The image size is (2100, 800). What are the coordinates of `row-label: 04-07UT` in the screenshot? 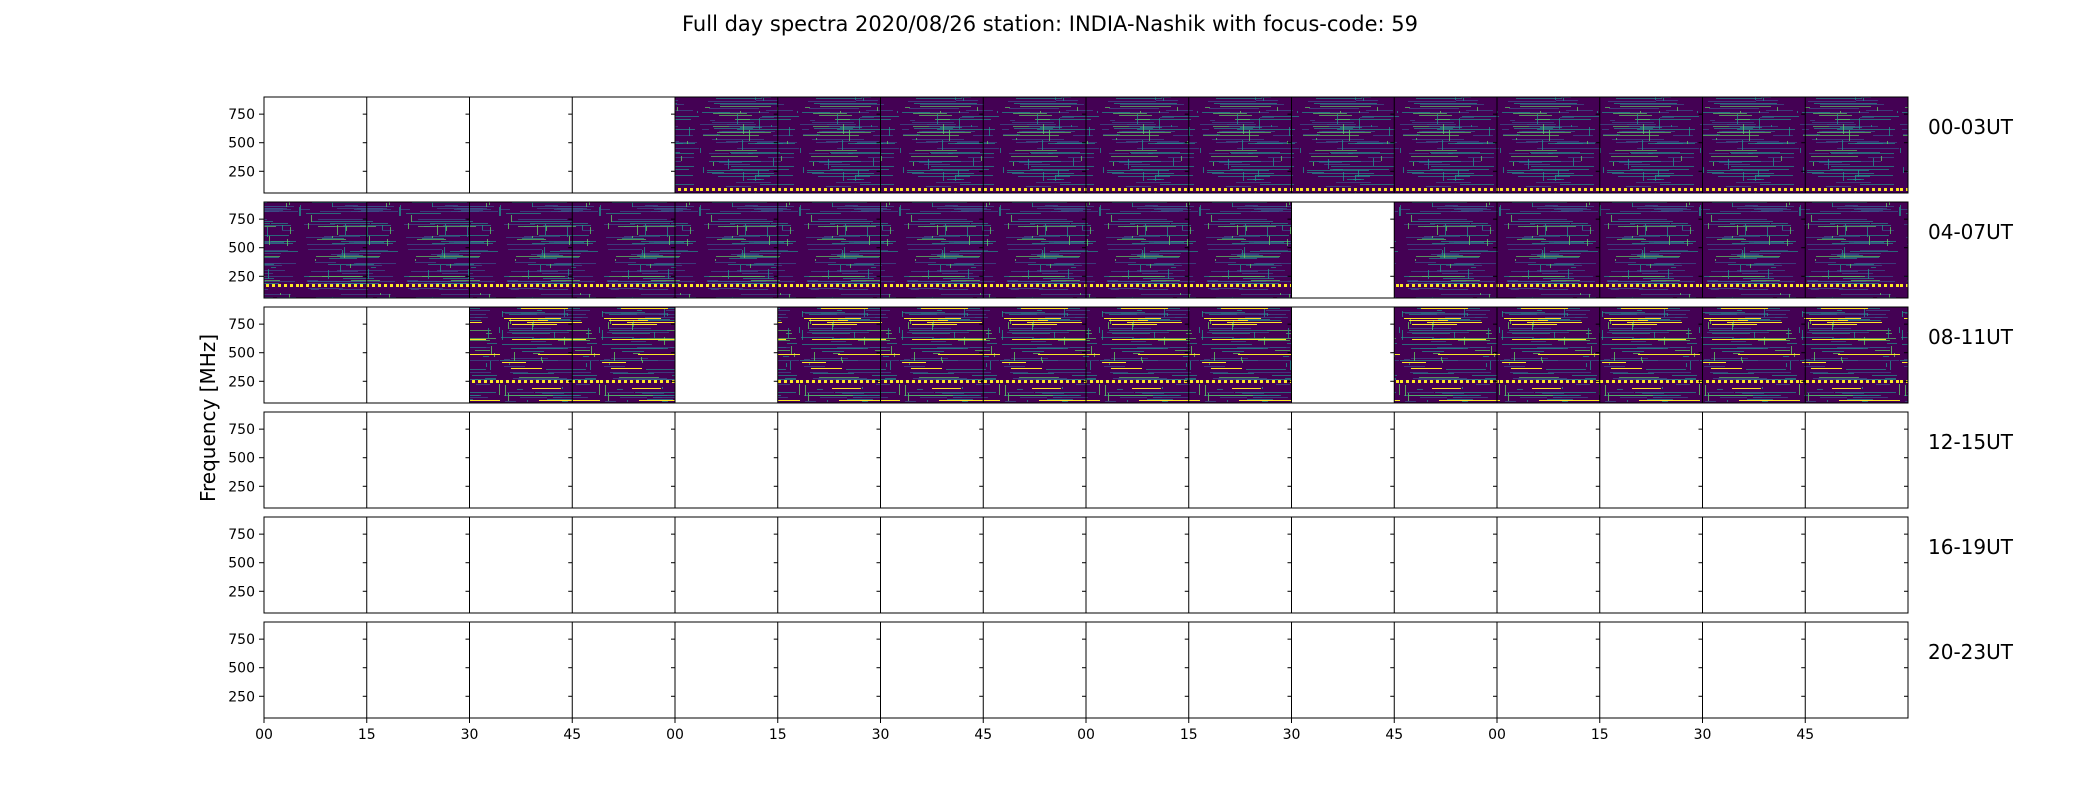 It's located at (1971, 232).